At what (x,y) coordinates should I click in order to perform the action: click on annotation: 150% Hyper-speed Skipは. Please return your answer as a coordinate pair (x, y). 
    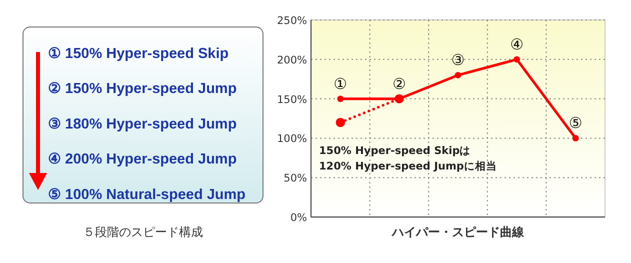
    Looking at the image, I should click on (395, 151).